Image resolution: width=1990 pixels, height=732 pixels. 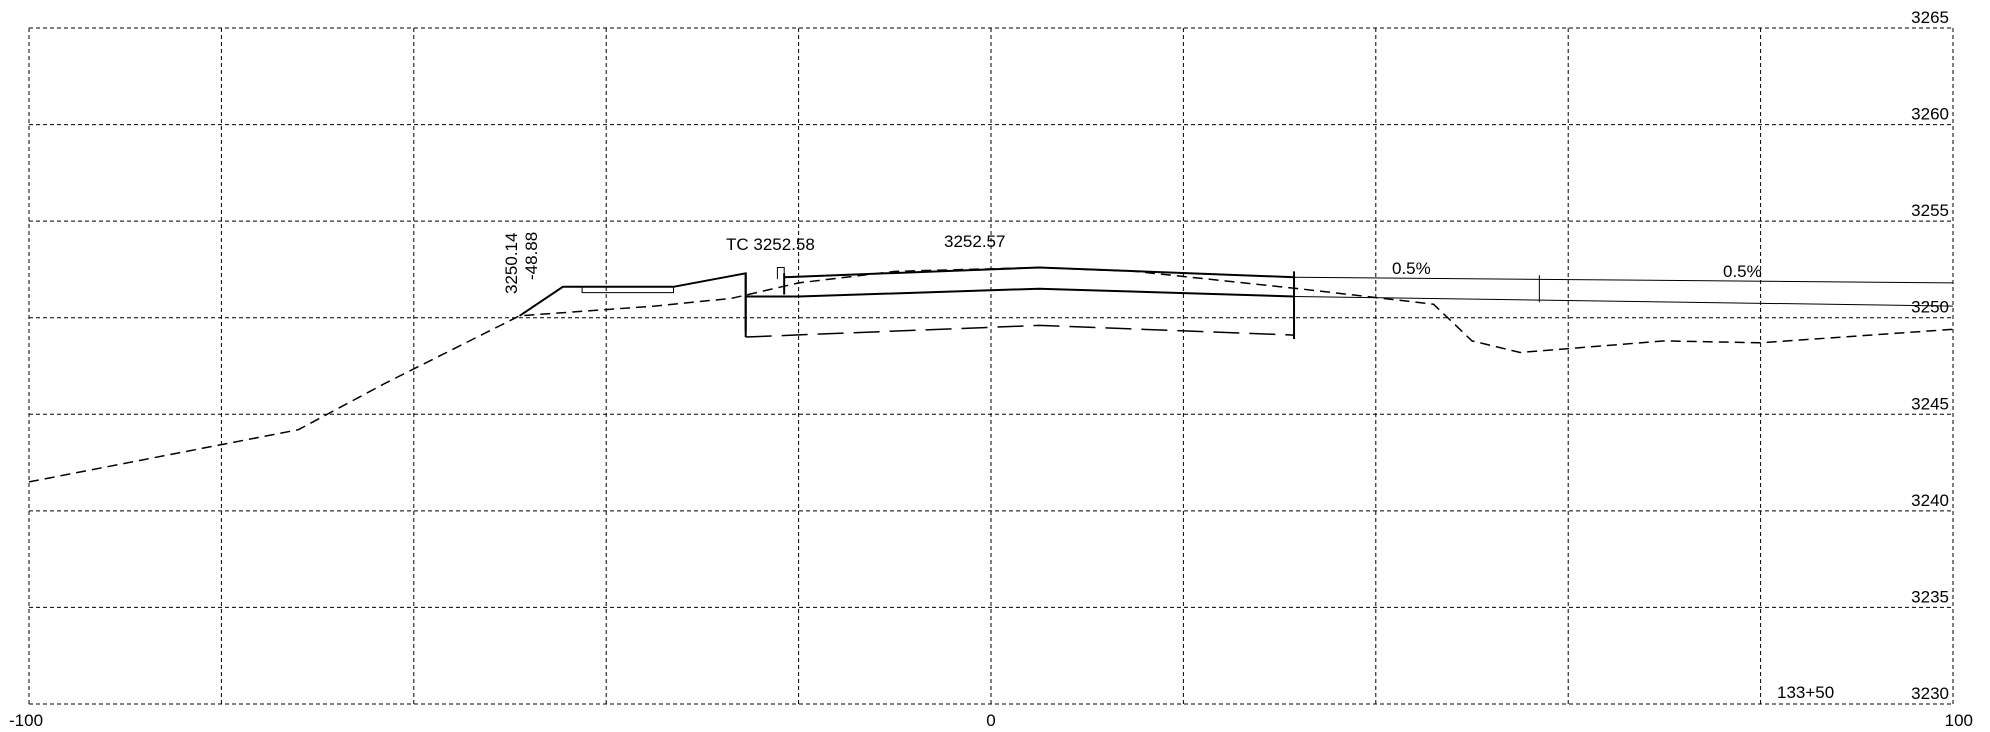 I want to click on y-tick-label: 3230, so click(x=1930, y=693).